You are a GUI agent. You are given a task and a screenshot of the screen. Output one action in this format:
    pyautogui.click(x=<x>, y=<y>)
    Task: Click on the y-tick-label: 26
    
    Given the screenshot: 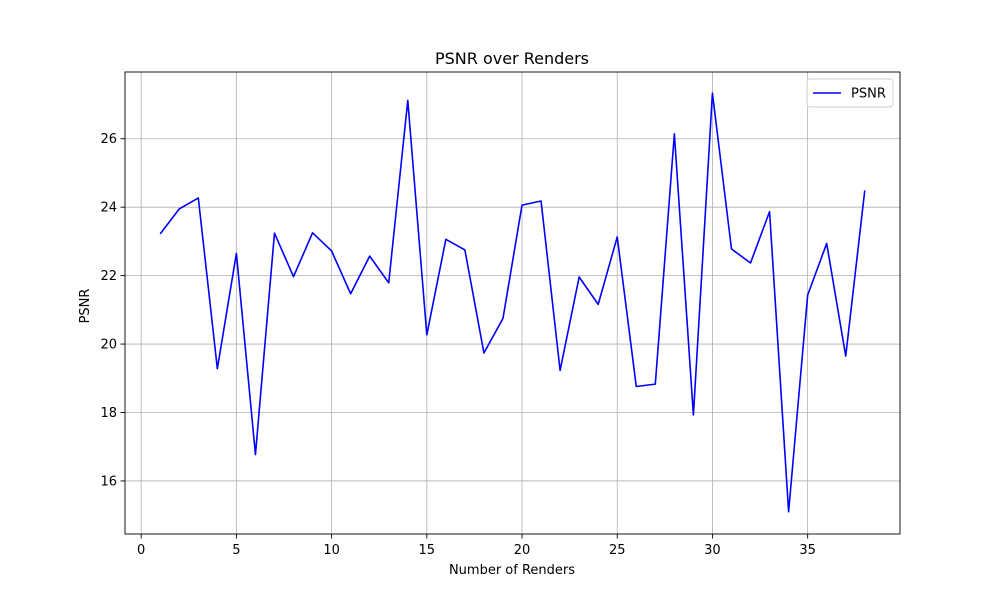 What is the action you would take?
    pyautogui.click(x=108, y=139)
    